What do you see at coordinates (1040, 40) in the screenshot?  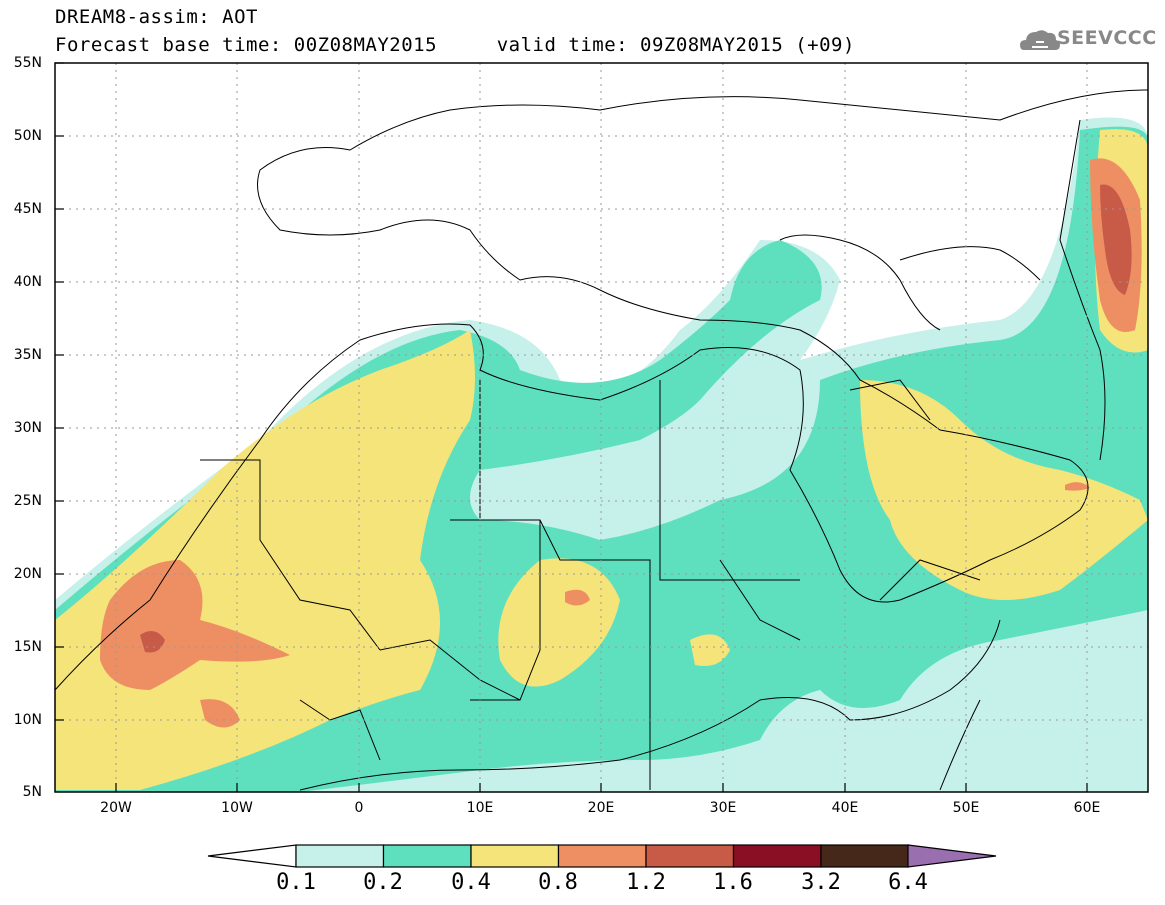 I see `cloud-logo-icon` at bounding box center [1040, 40].